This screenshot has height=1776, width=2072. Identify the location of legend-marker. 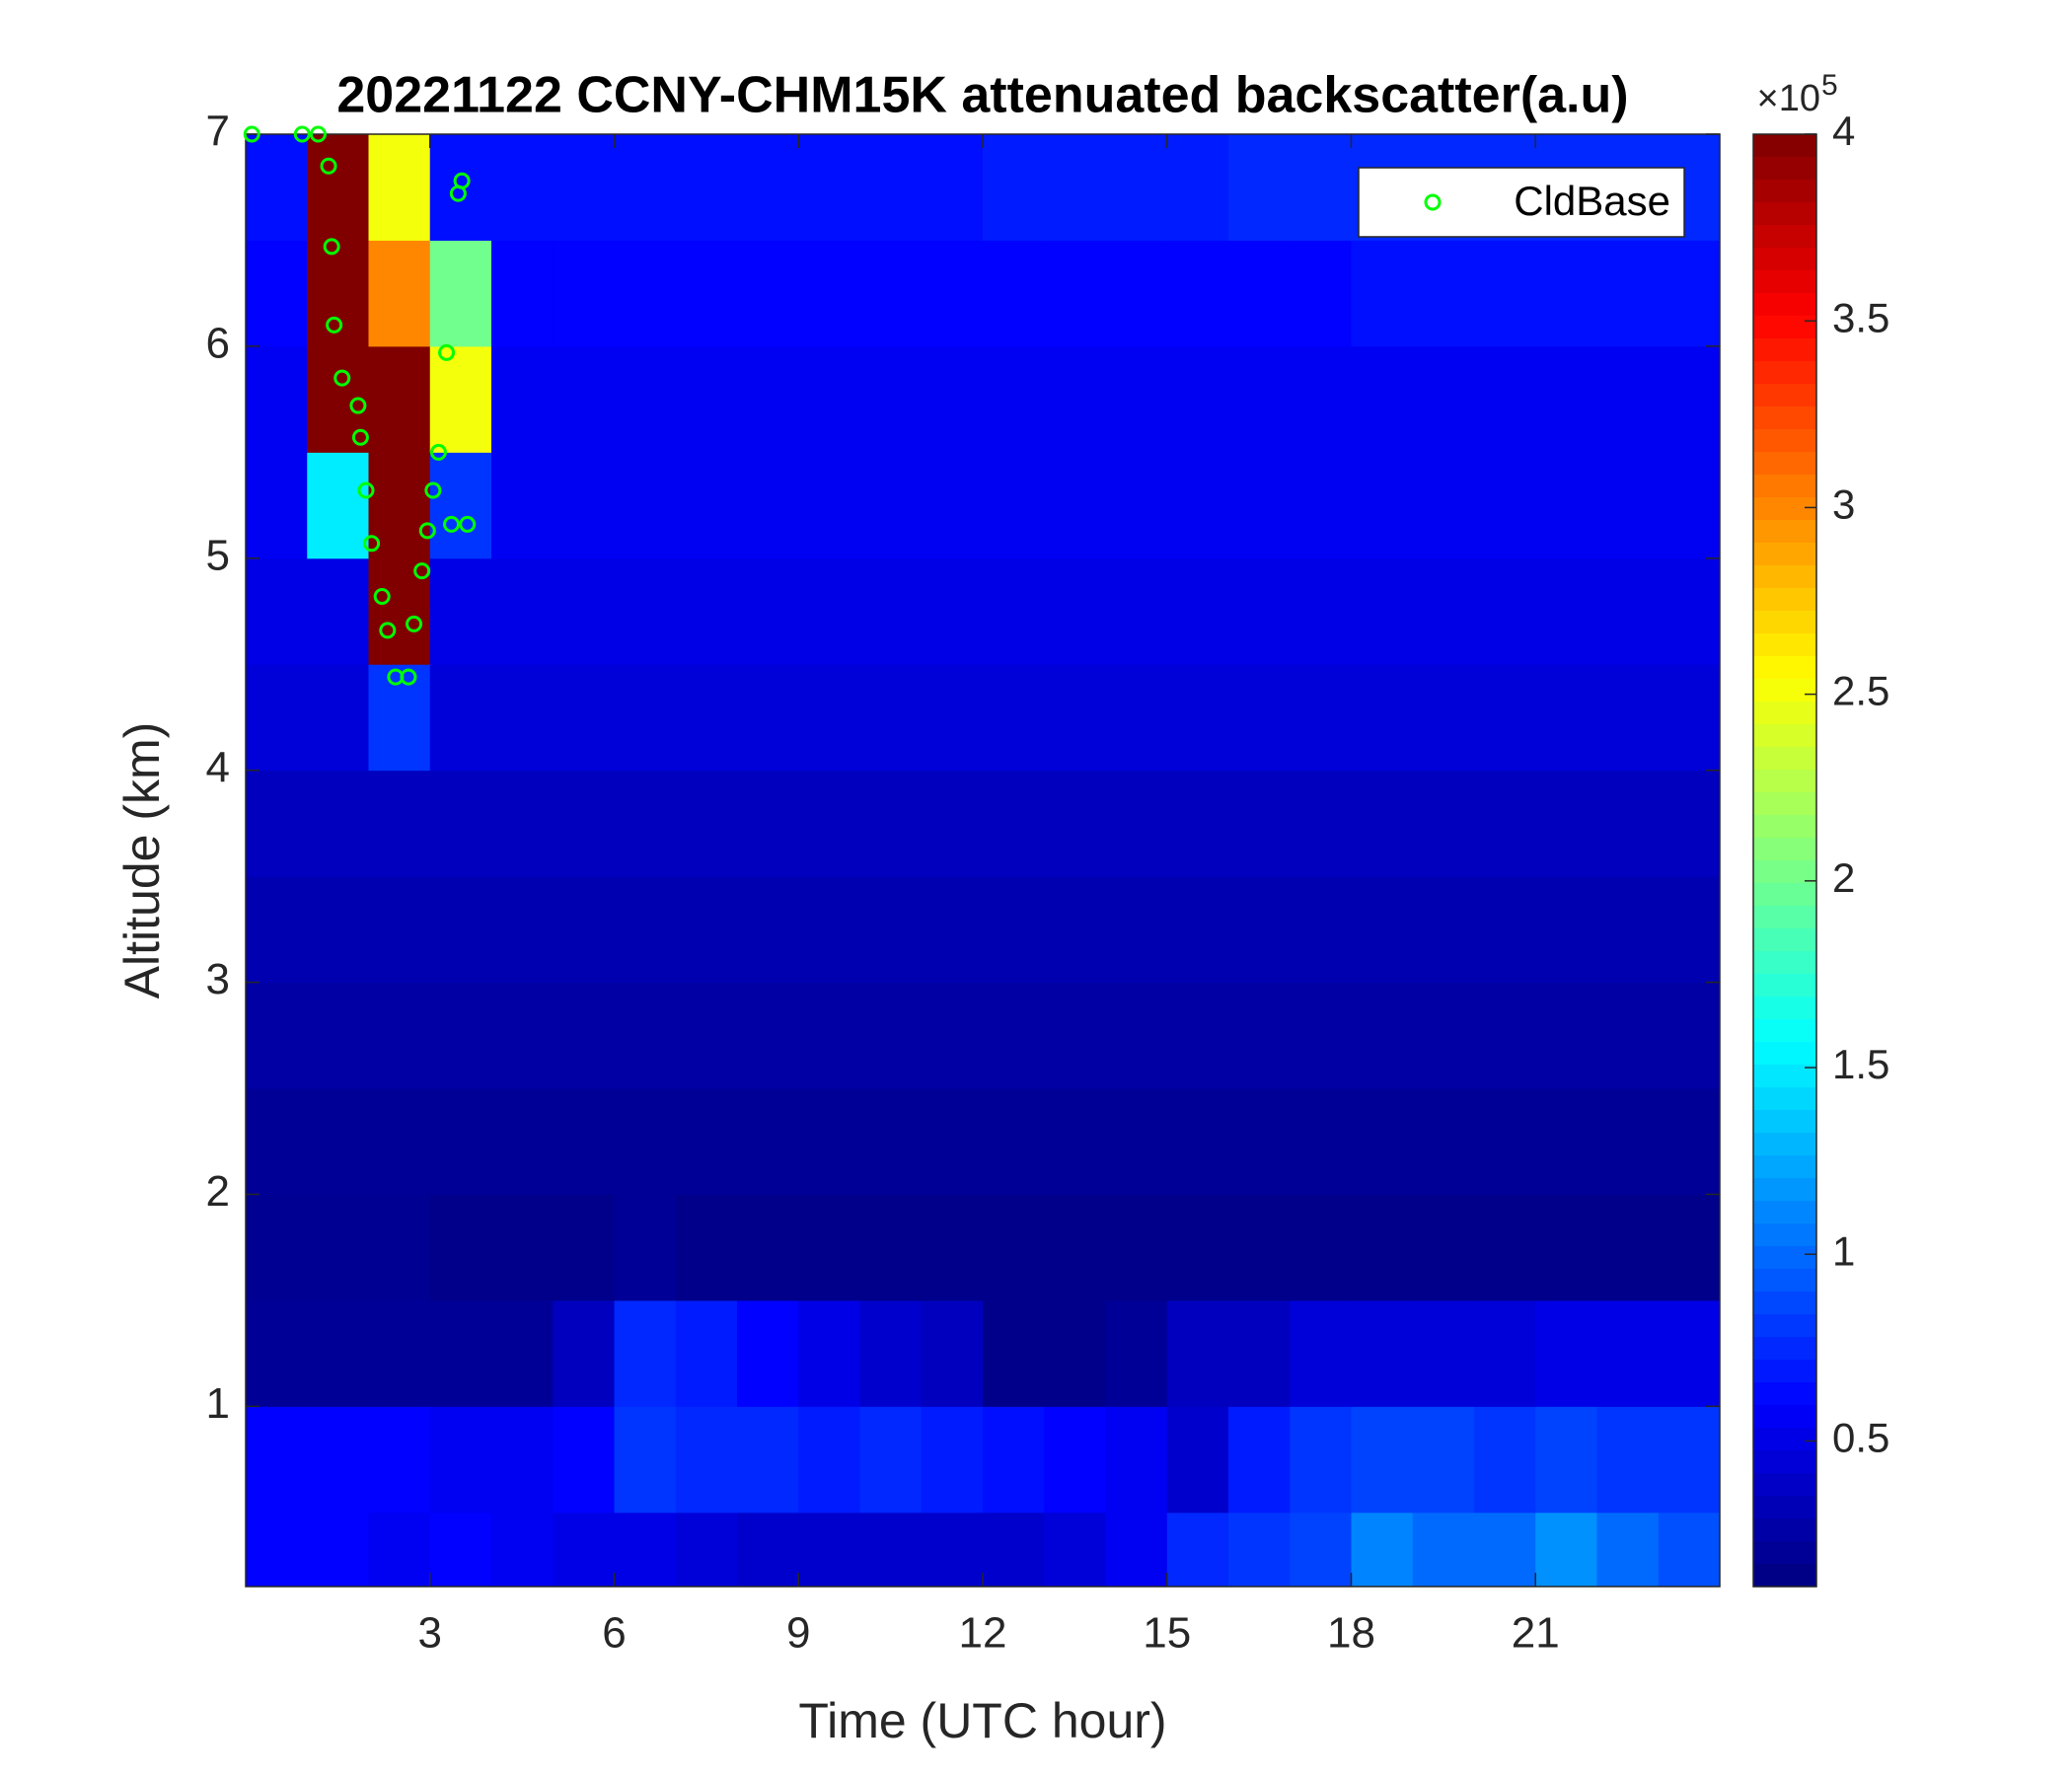
(1433, 202).